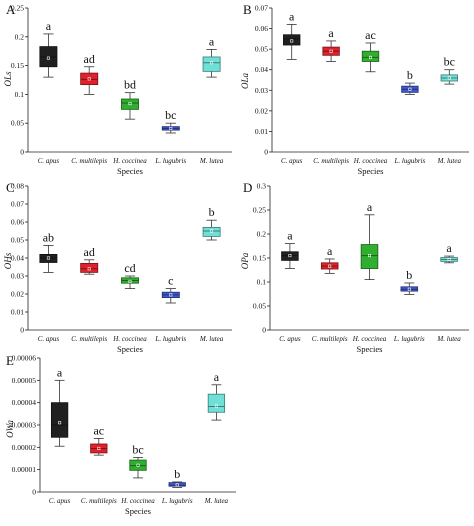 The height and width of the screenshot is (526, 474). I want to click on panel-label: D, so click(247, 187).